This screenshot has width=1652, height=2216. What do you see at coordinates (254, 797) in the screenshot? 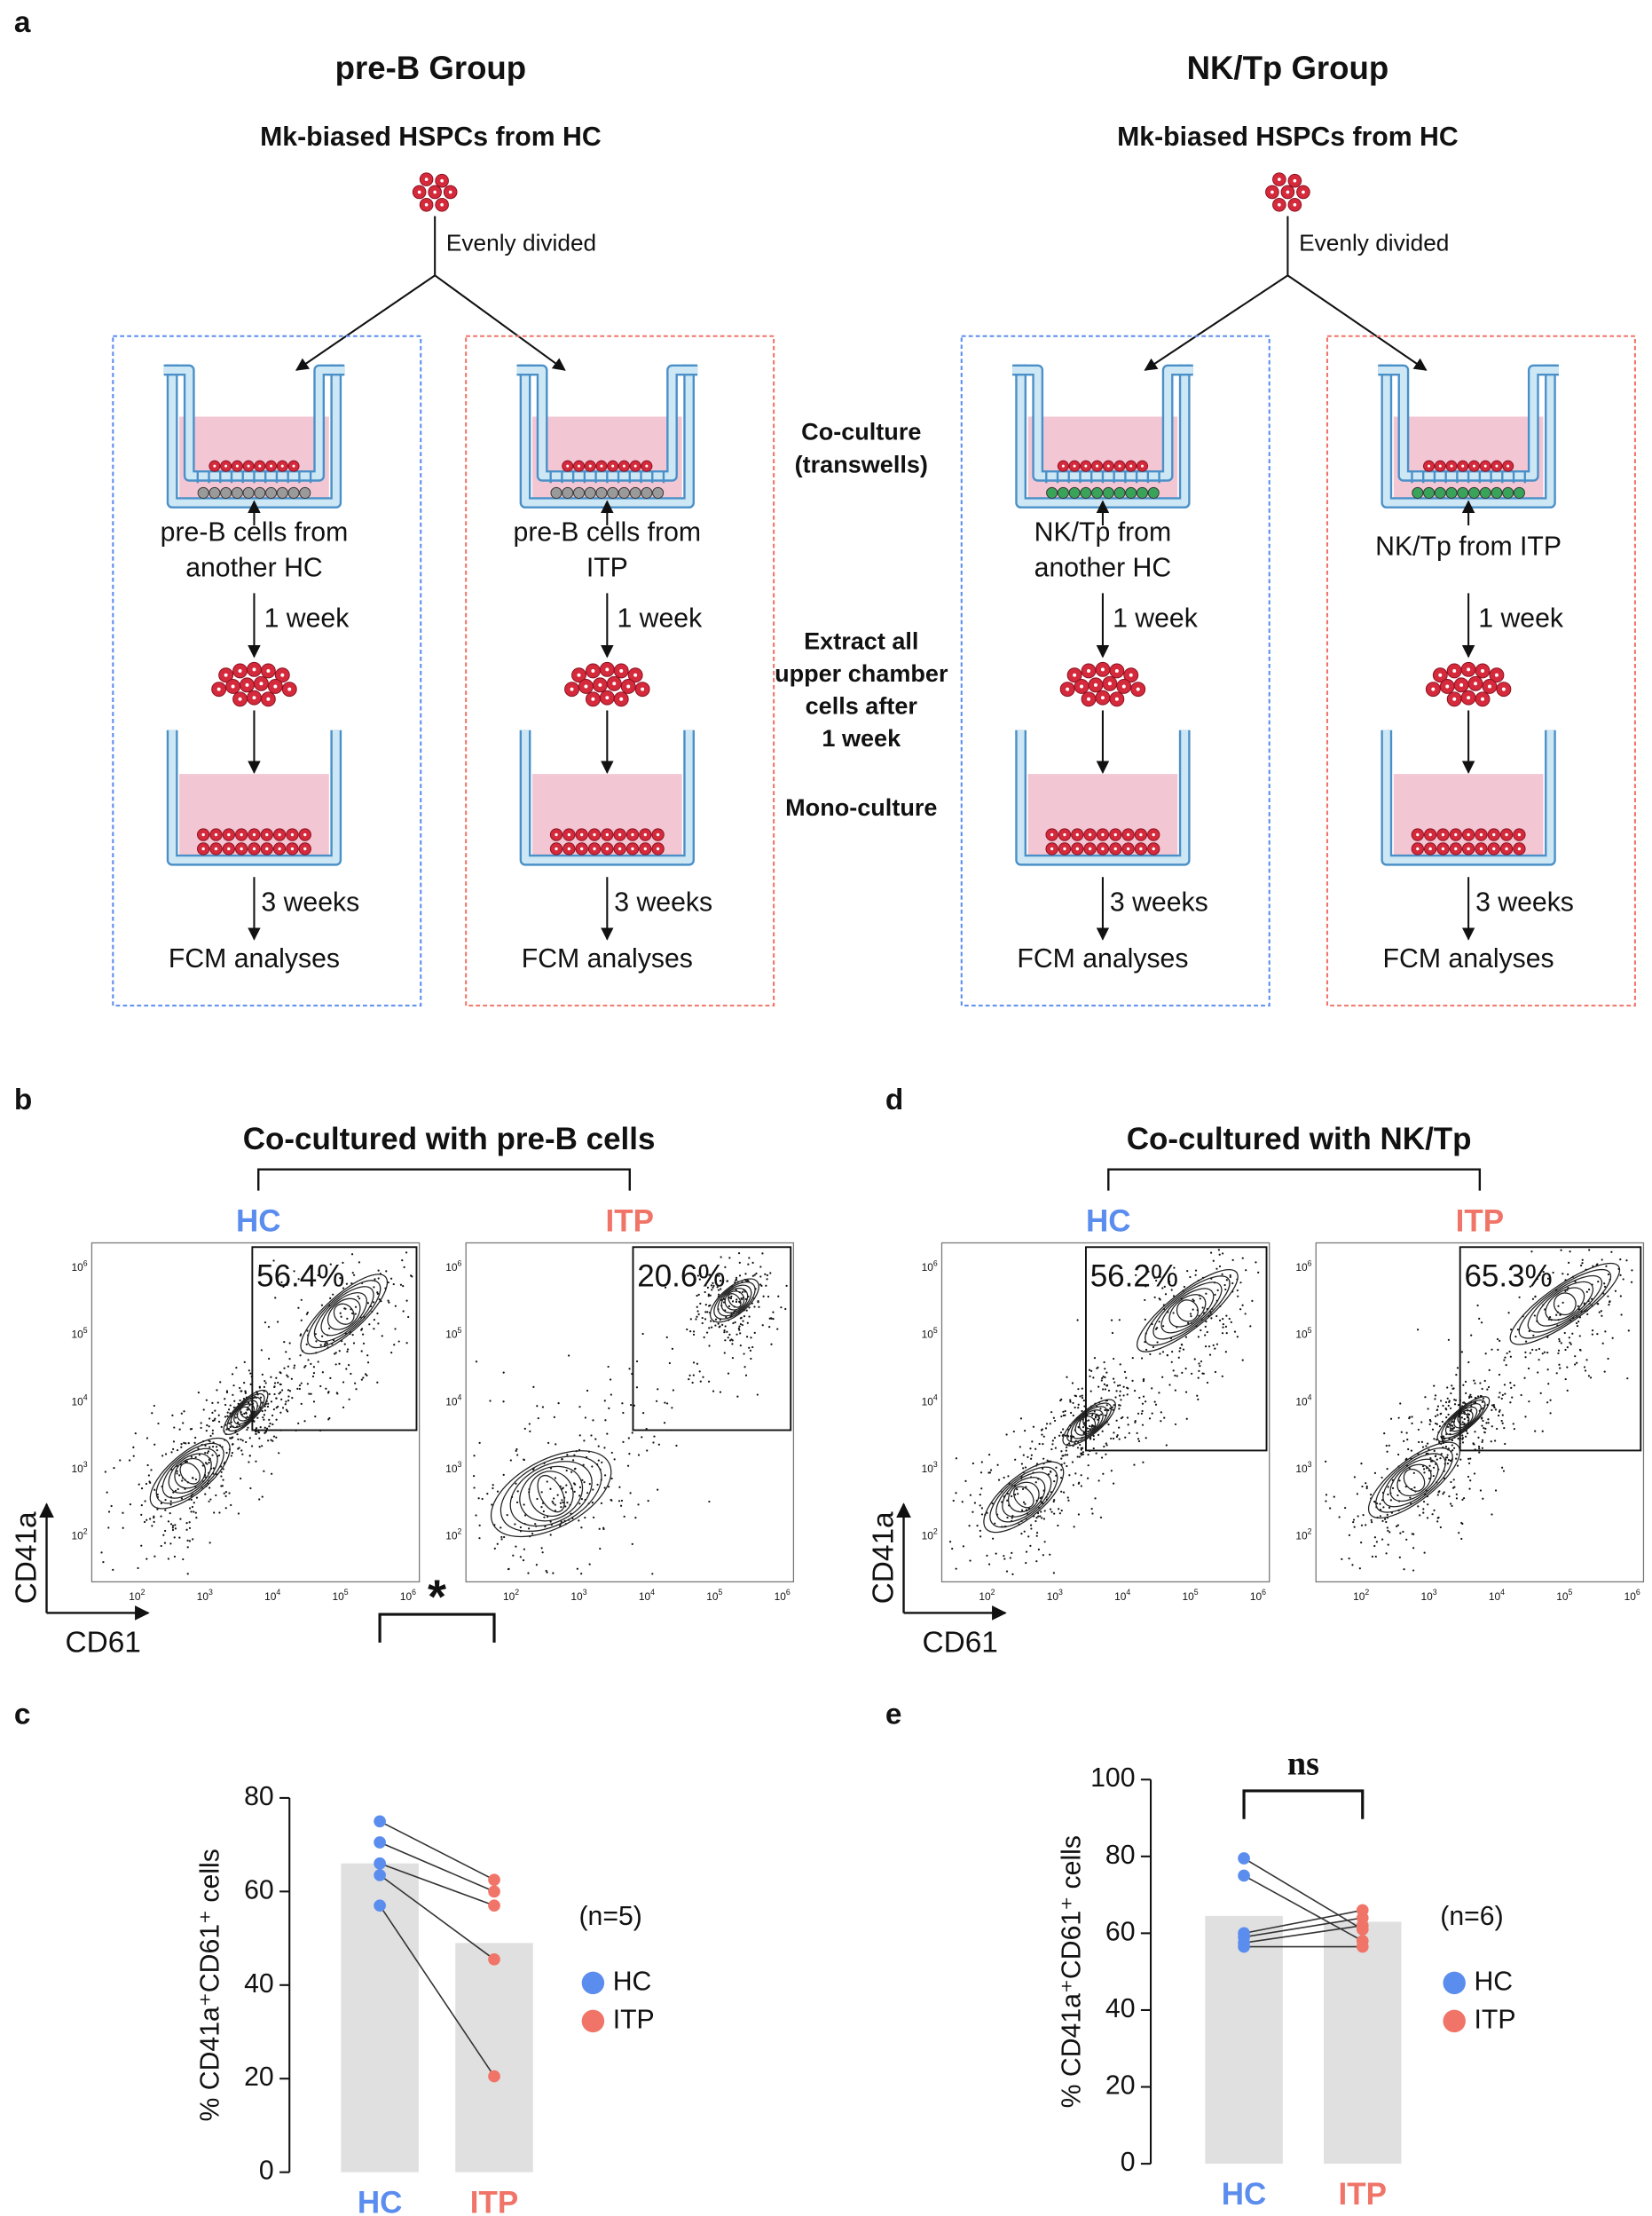
I see `well-wall-inner` at bounding box center [254, 797].